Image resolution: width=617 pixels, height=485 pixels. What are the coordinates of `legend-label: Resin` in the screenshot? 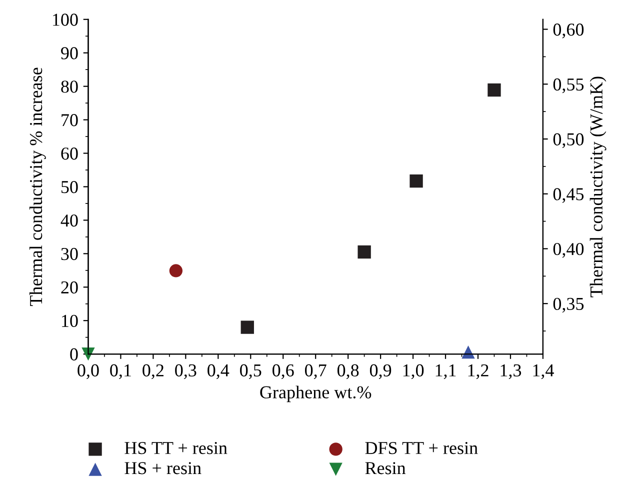 It's located at (385, 468).